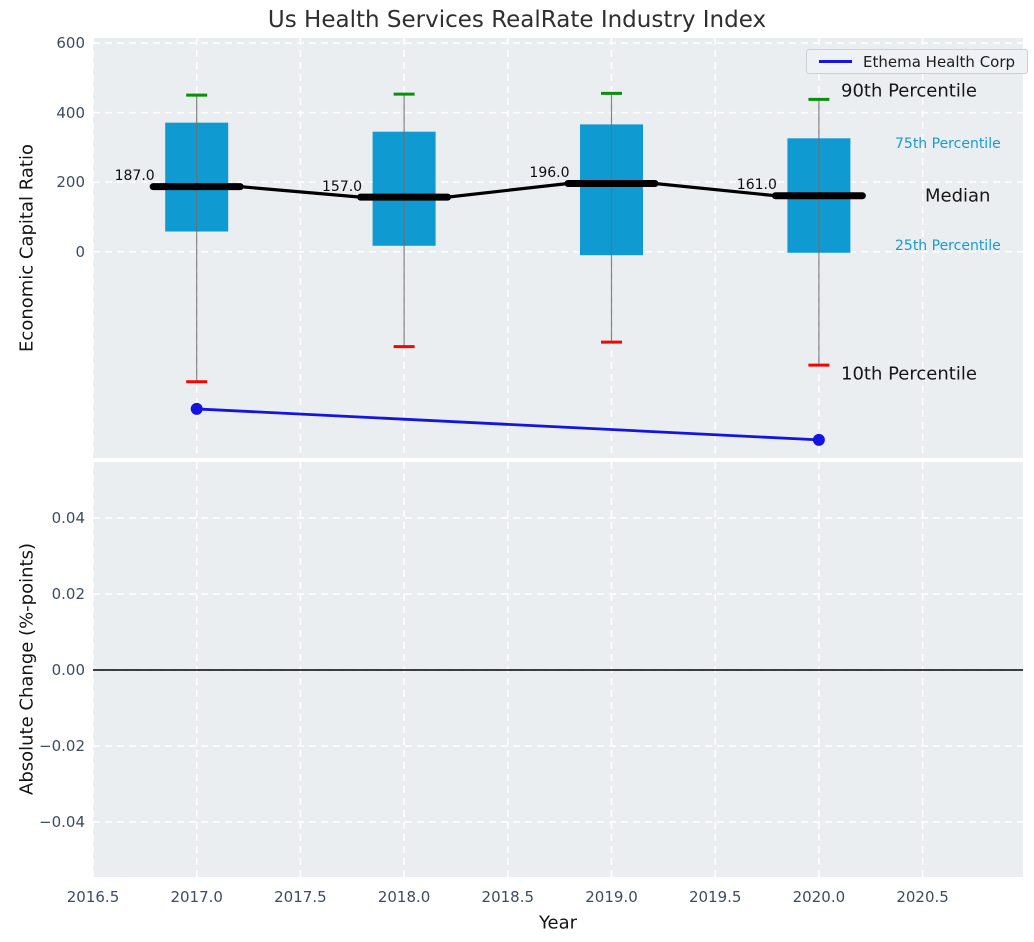  Describe the element at coordinates (948, 246) in the screenshot. I see `annotation-p25: 25th Percentile` at that location.